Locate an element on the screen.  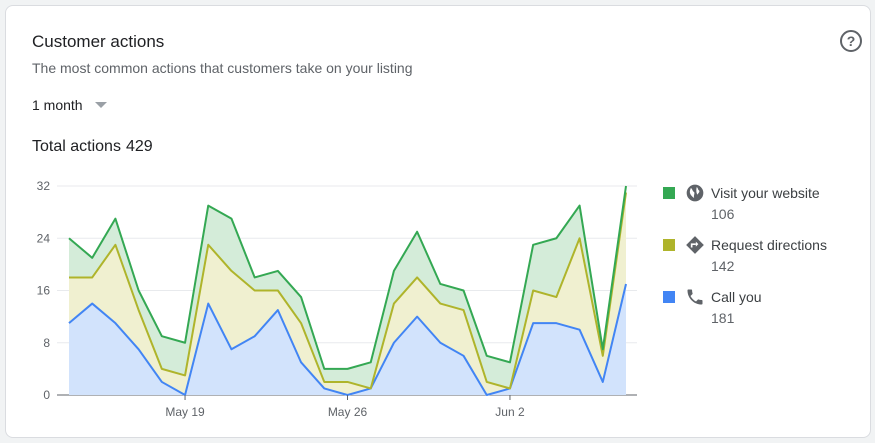
legend-swatch-website is located at coordinates (669, 193).